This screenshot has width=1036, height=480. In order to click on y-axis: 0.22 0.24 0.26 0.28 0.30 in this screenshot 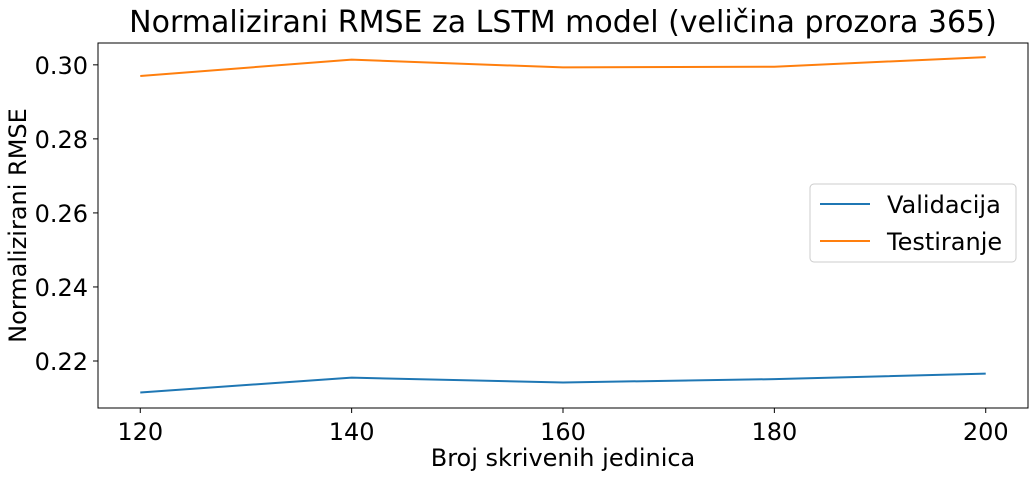, I will do `click(66, 214)`.